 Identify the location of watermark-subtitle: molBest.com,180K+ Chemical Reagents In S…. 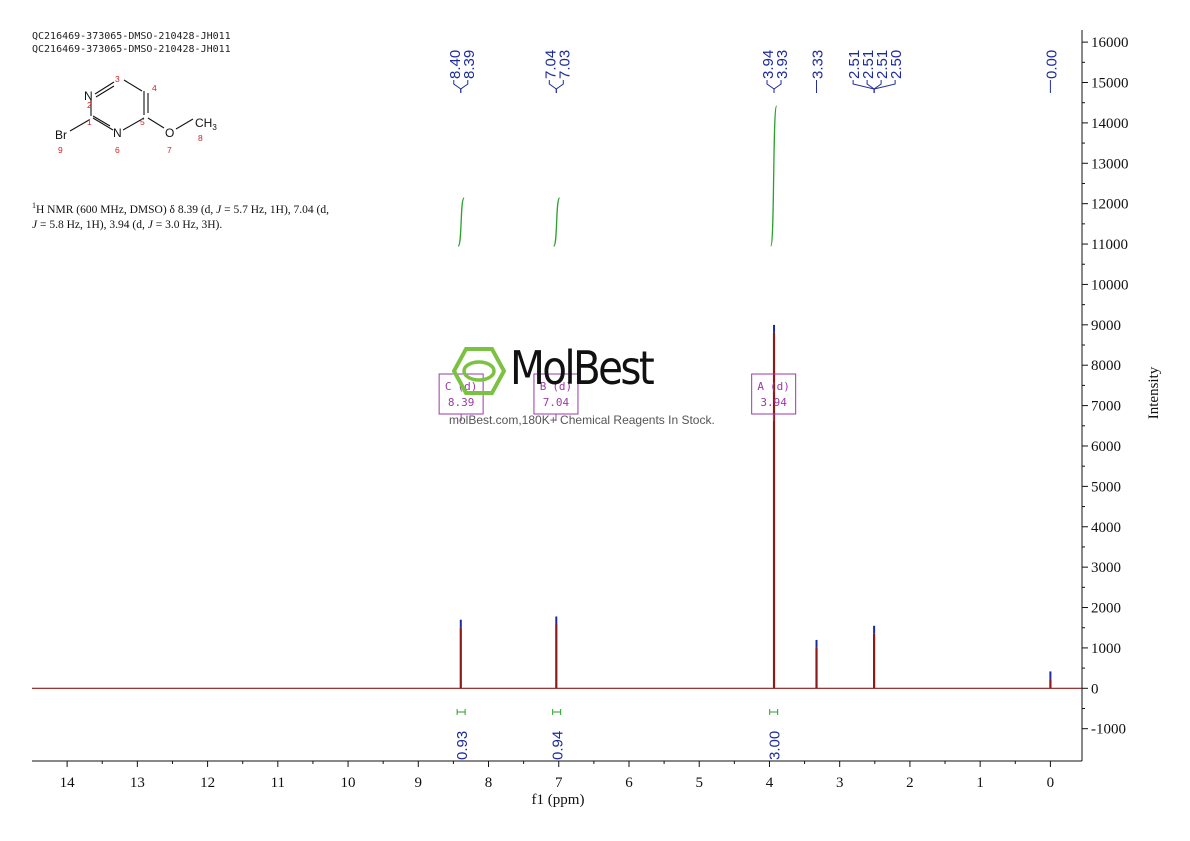
(582, 420).